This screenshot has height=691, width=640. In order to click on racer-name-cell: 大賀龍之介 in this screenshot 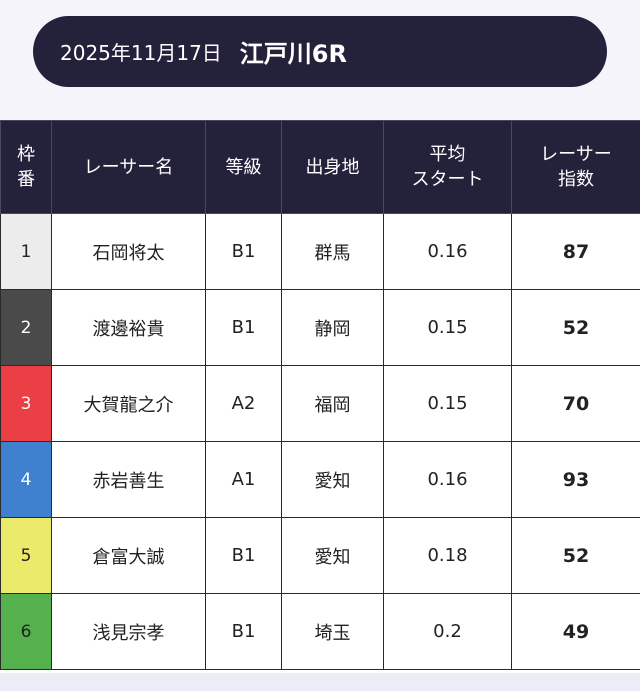, I will do `click(128, 403)`.